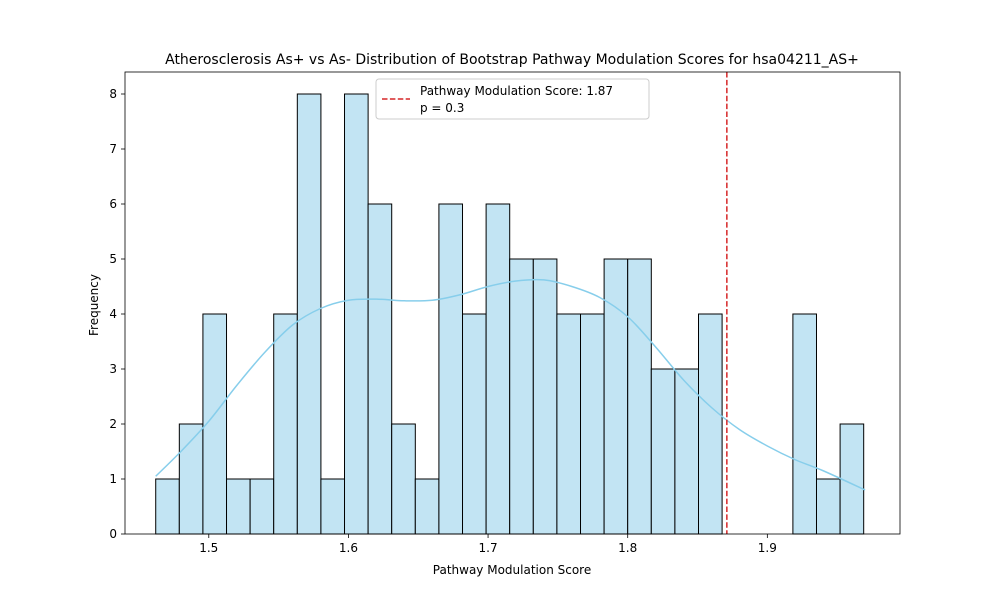 The height and width of the screenshot is (600, 1000). What do you see at coordinates (348, 548) in the screenshot?
I see `x-tick-label: 1.6` at bounding box center [348, 548].